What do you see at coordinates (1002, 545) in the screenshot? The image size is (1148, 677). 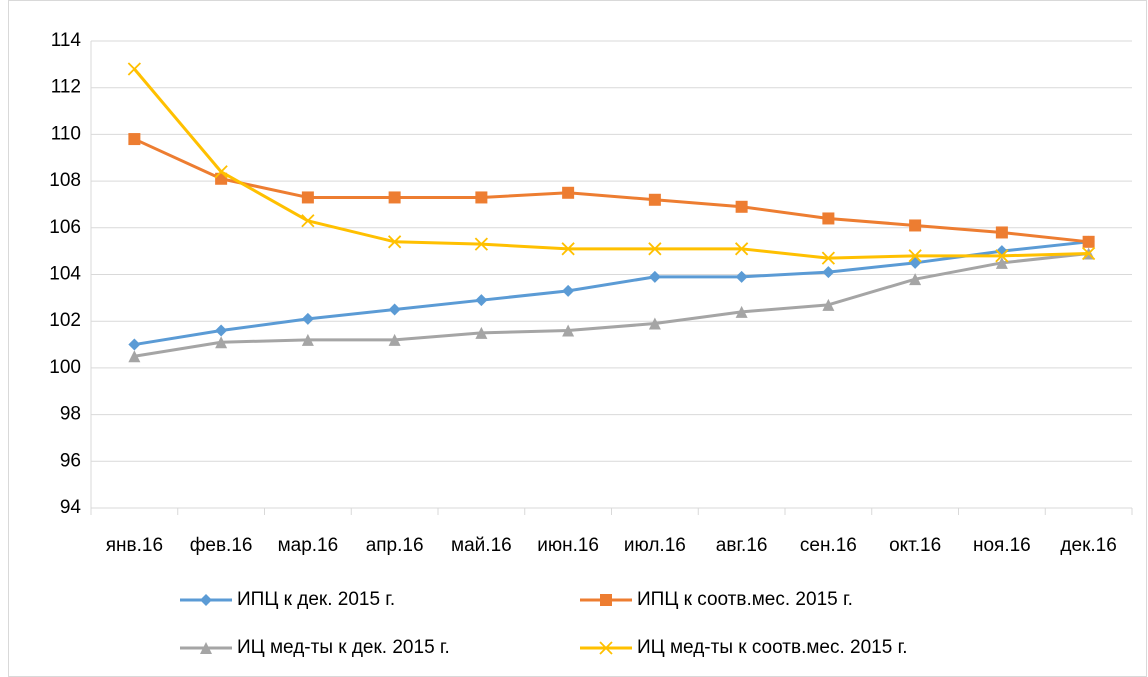 I see `x-tick-label: ноя.16` at bounding box center [1002, 545].